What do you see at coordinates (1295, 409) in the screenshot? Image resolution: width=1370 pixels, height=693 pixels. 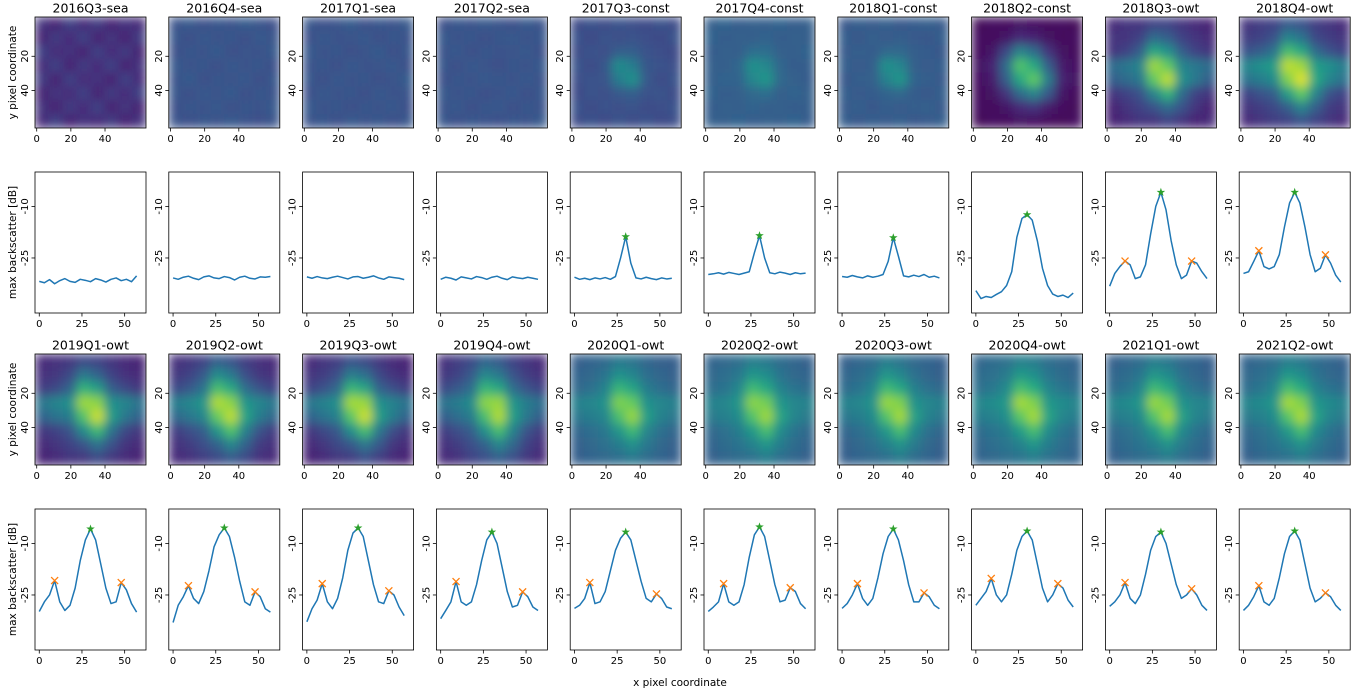 I see `image-cells` at bounding box center [1295, 409].